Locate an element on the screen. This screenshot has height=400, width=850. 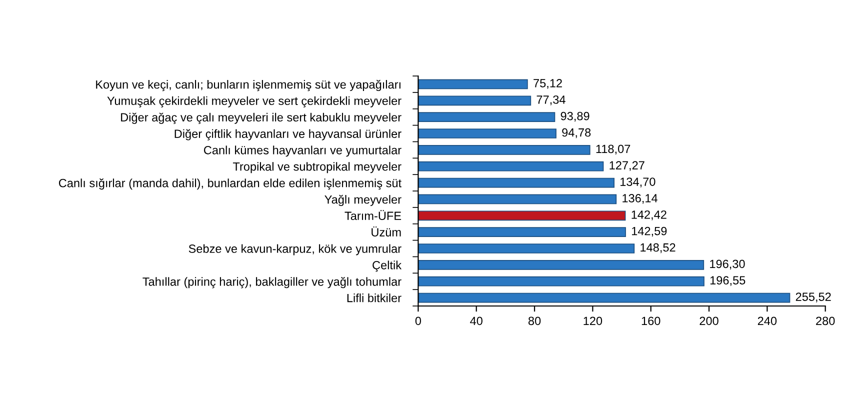
x-tick-label: 200 is located at coordinates (709, 321).